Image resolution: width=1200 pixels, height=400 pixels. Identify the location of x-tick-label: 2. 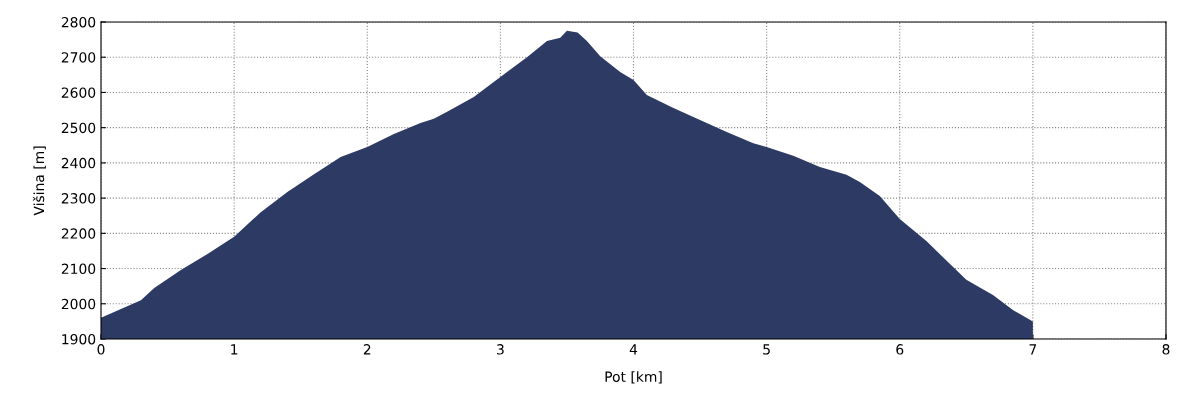
(367, 349).